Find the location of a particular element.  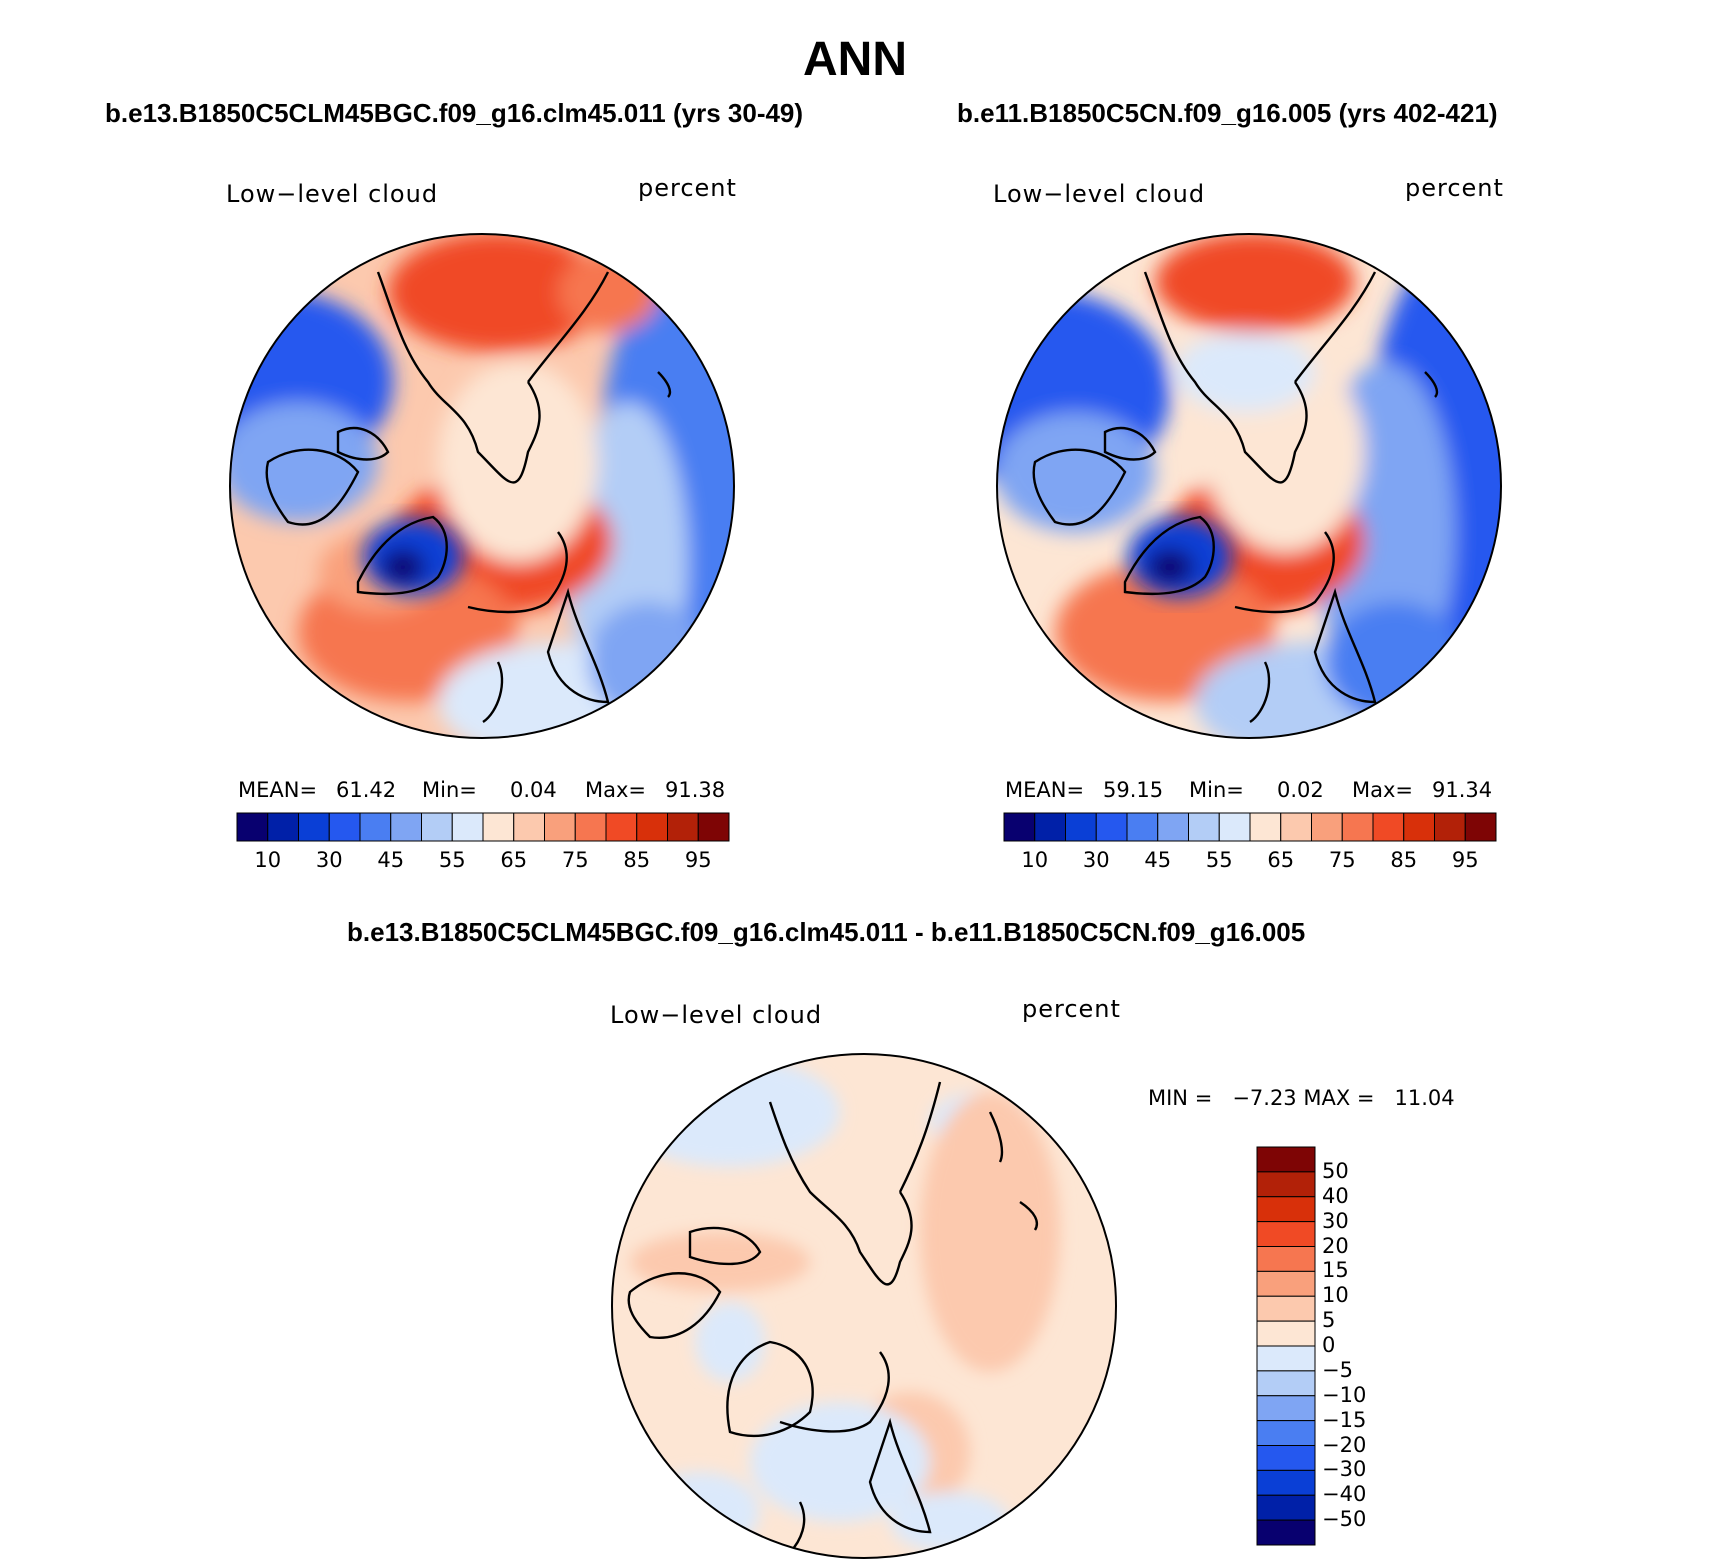

panel1-mean-label: MEAN= is located at coordinates (278, 790).